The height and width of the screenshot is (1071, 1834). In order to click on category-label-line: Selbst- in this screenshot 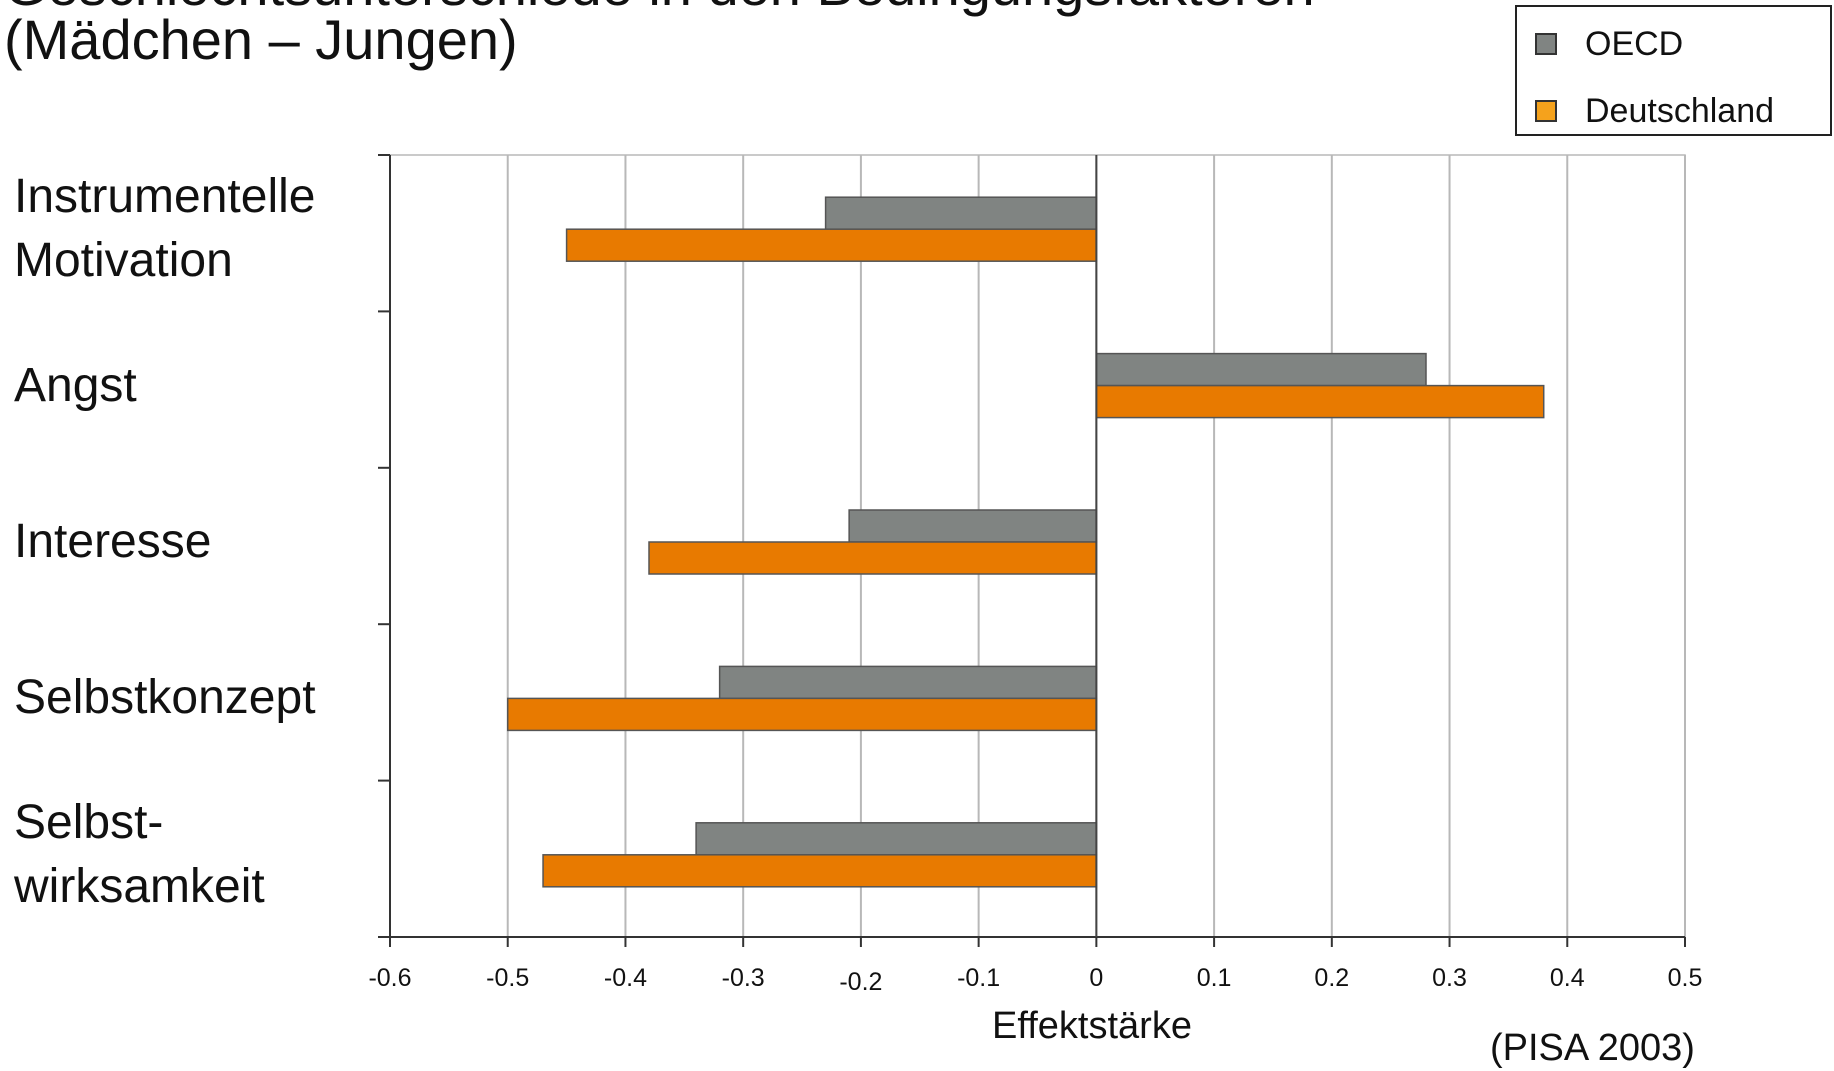, I will do `click(89, 822)`.